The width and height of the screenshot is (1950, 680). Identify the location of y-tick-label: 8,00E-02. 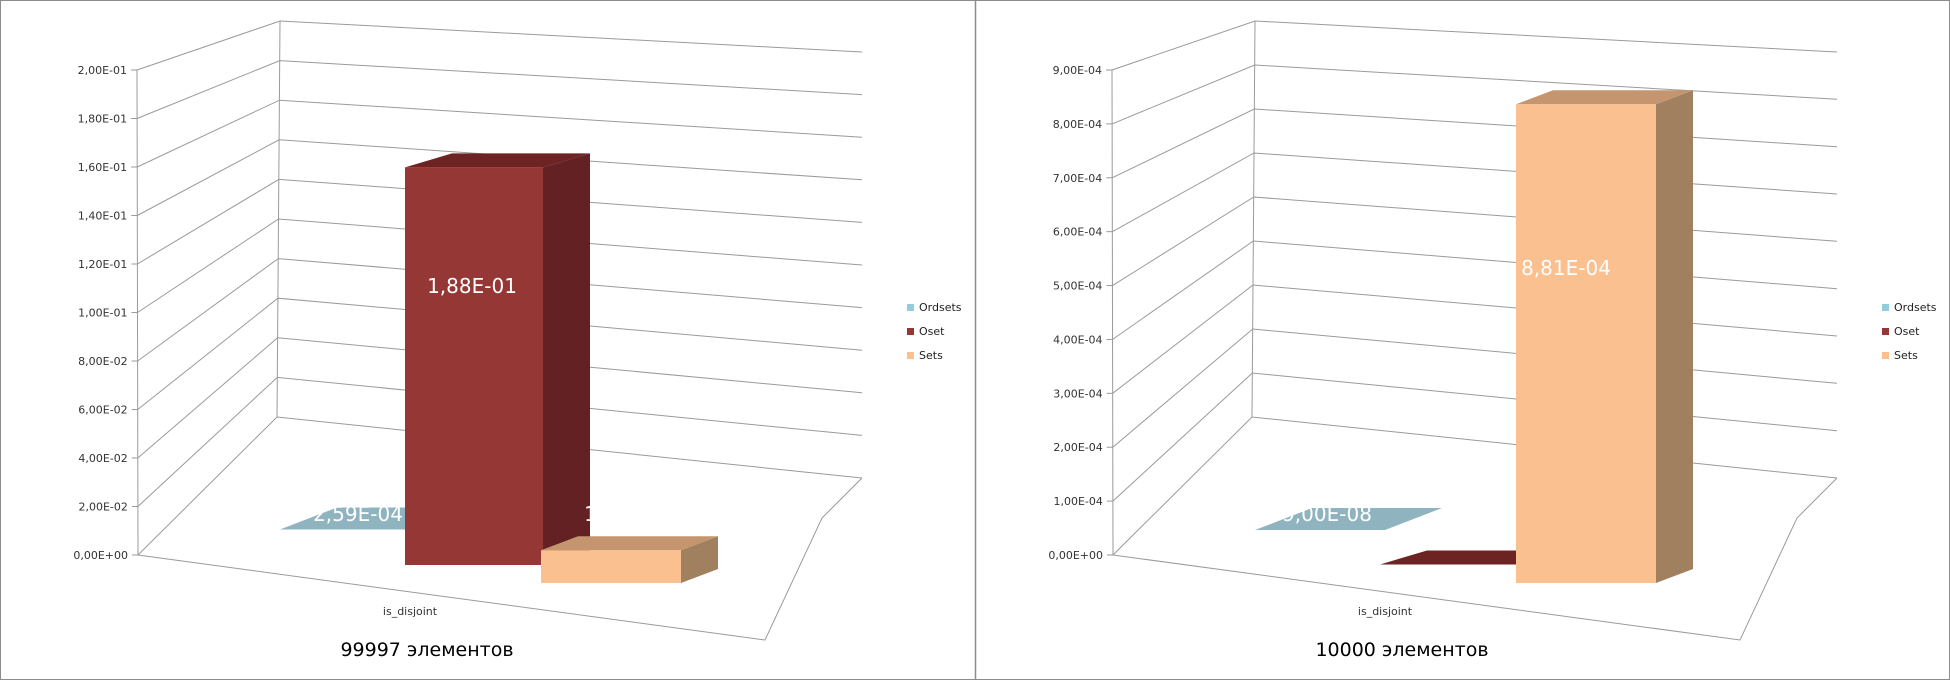
(102, 361).